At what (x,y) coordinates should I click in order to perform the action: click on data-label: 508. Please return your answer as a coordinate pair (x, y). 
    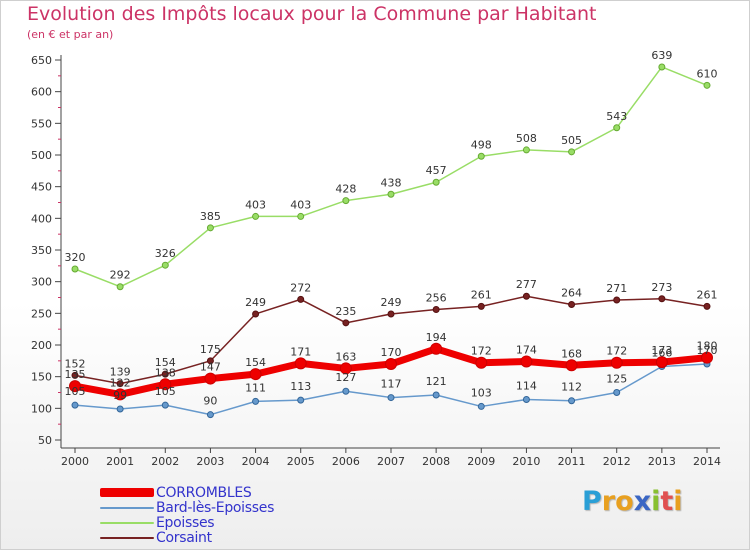
    Looking at the image, I should click on (526, 138).